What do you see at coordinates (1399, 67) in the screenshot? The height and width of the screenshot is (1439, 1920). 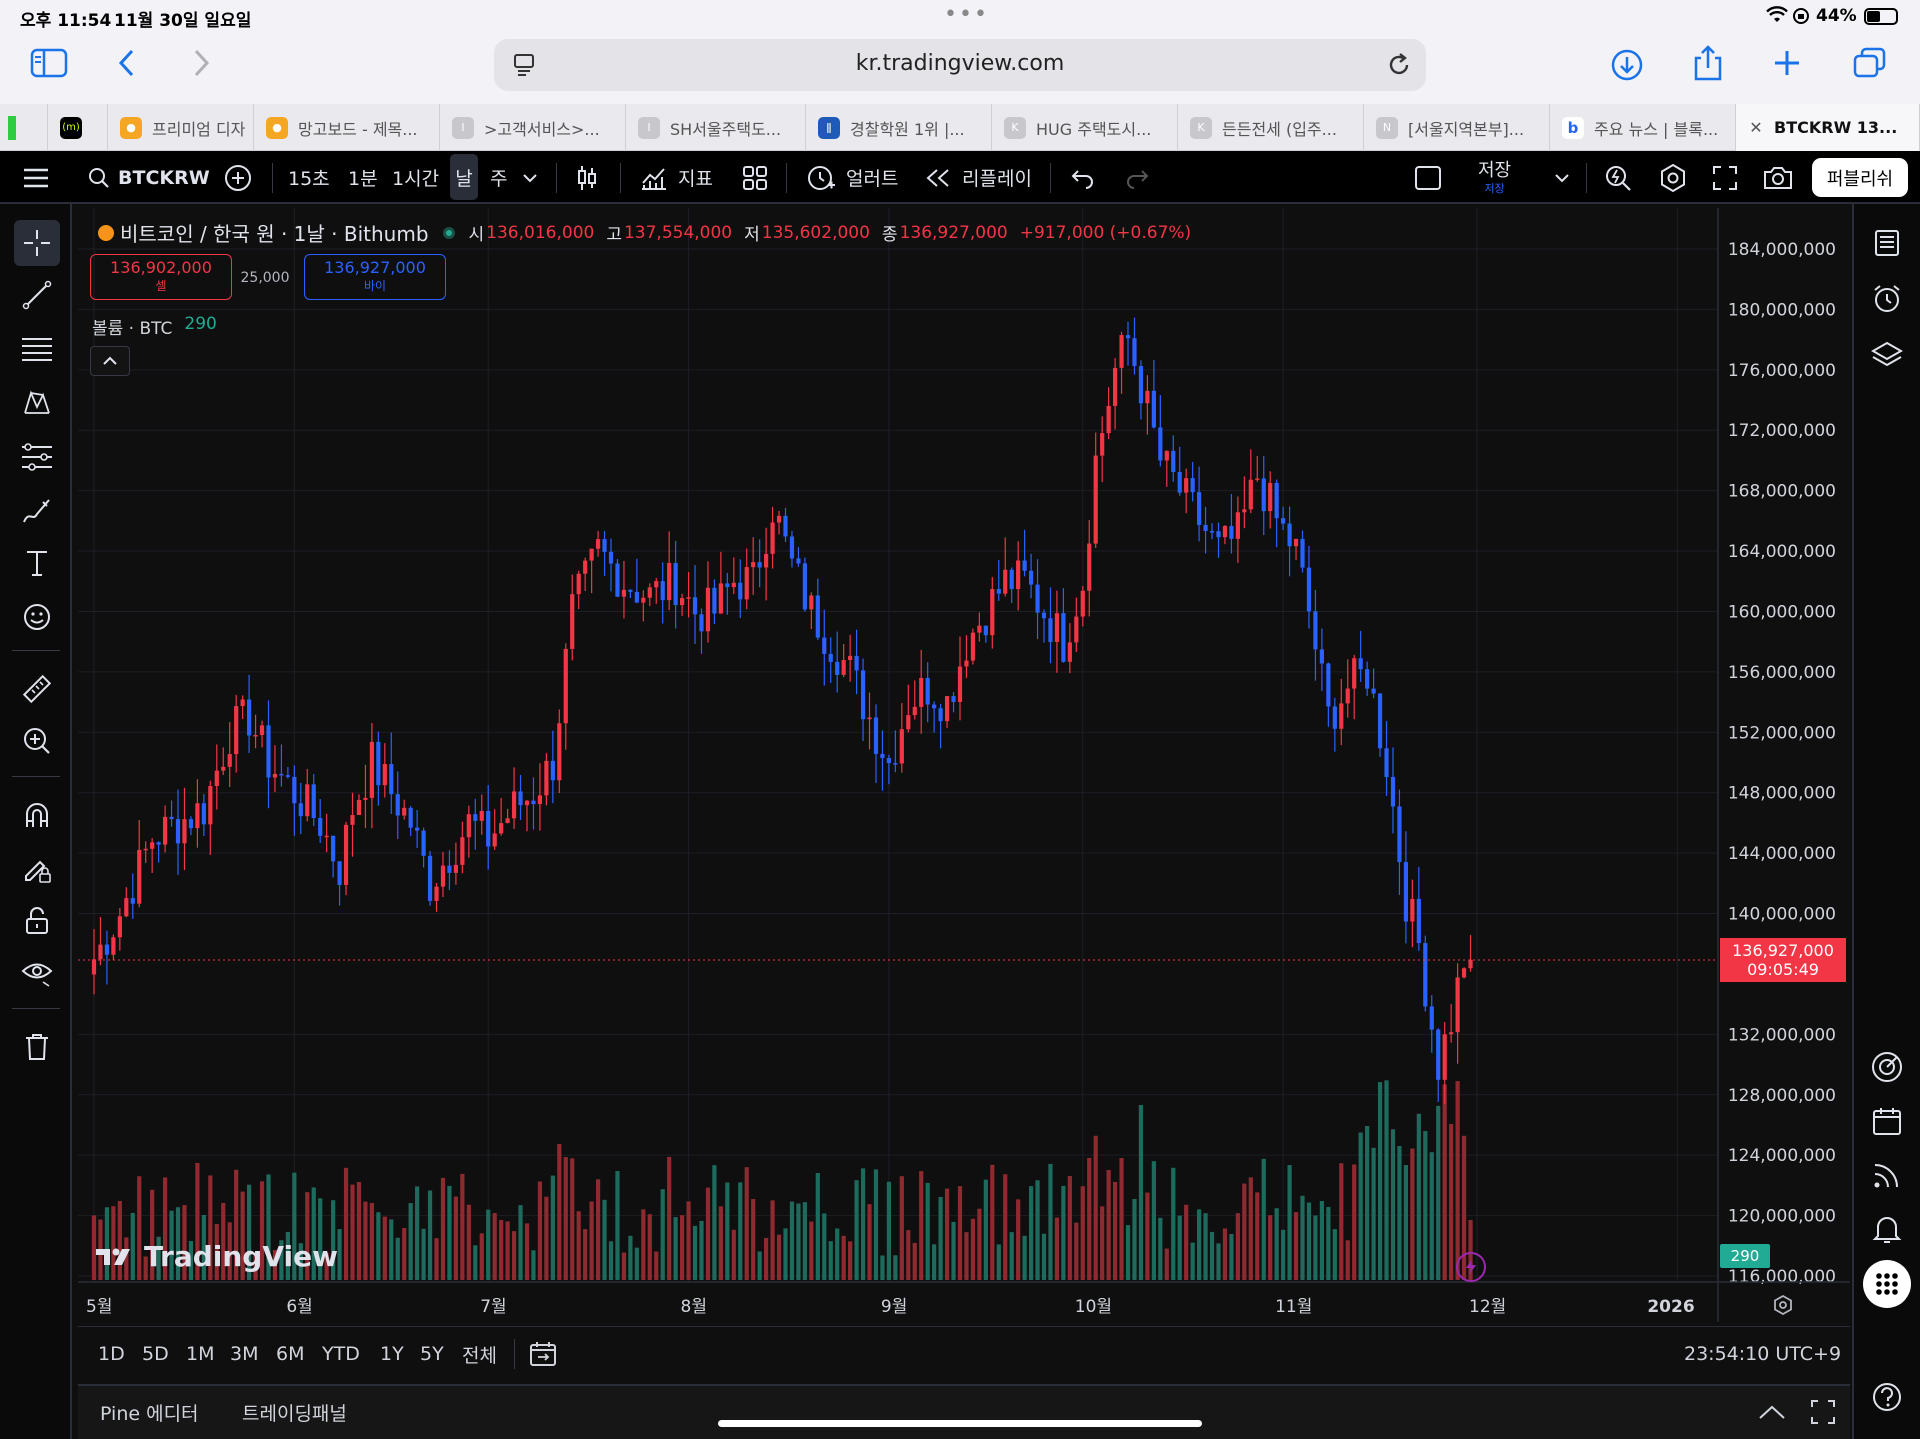 I see `reload-icon` at bounding box center [1399, 67].